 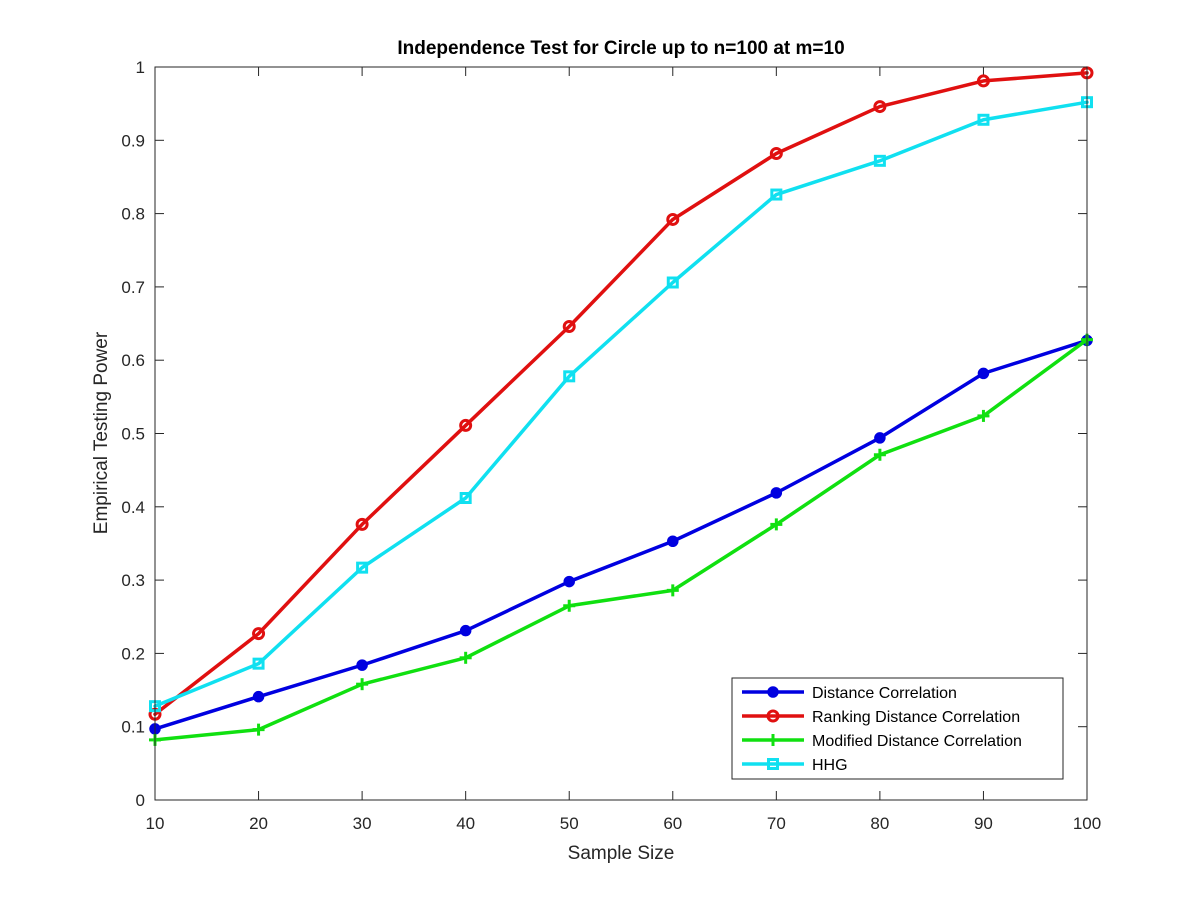 I want to click on legend-box, so click(x=897, y=728).